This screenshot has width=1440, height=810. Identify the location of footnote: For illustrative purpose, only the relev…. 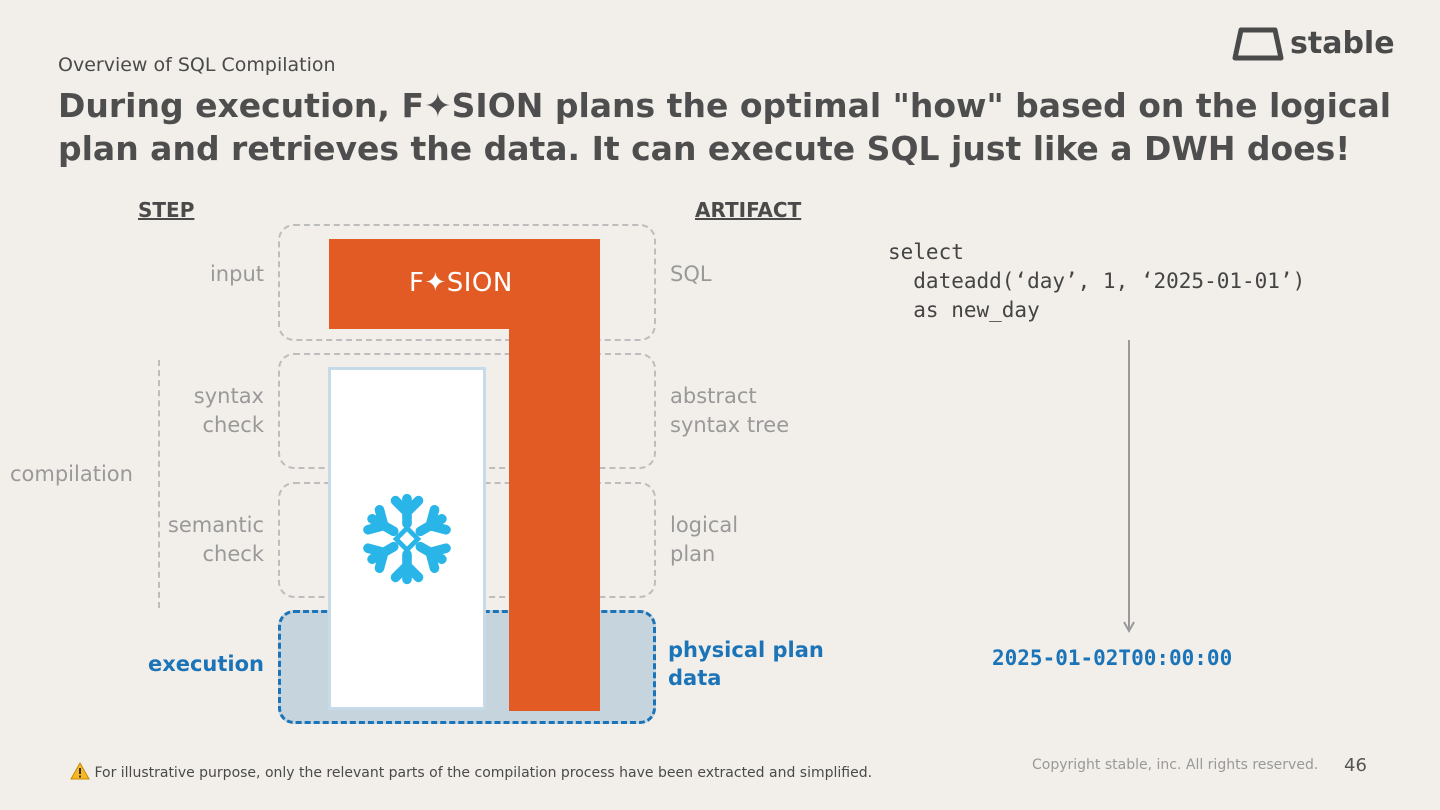
(471, 771).